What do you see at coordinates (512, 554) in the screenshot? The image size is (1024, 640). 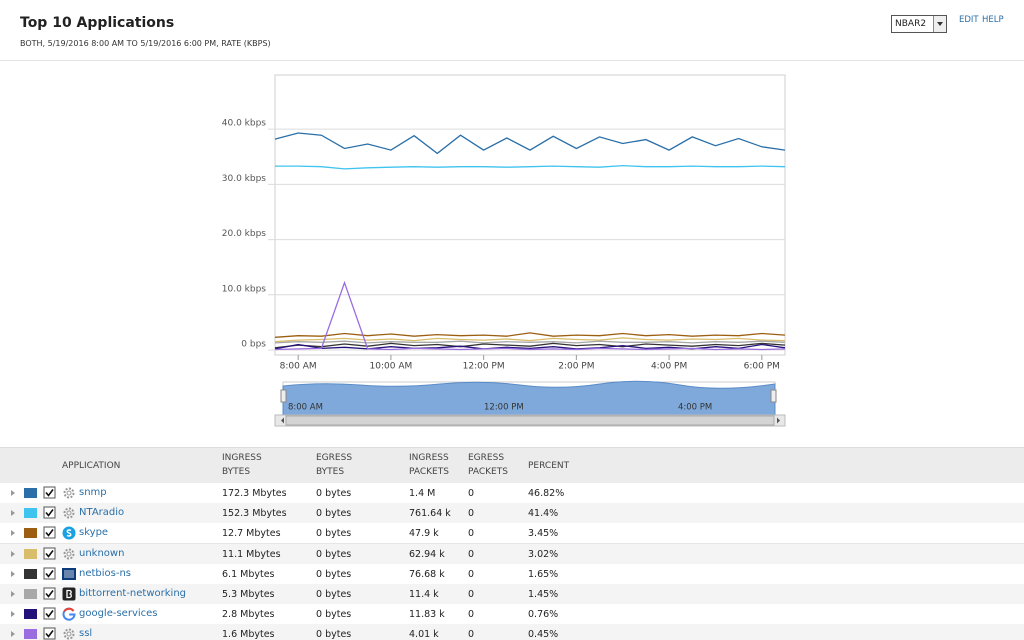 I see `table-row: unknown 11.1 Mbytes 0 bytes 62.94 k 0 3.02%` at bounding box center [512, 554].